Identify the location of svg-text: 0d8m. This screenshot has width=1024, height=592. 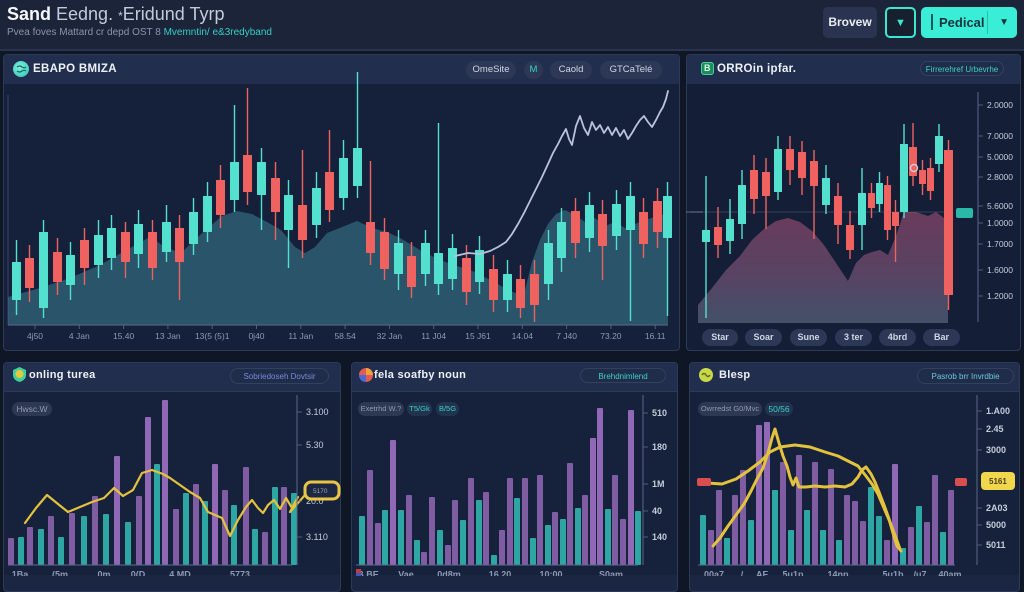
(449, 573).